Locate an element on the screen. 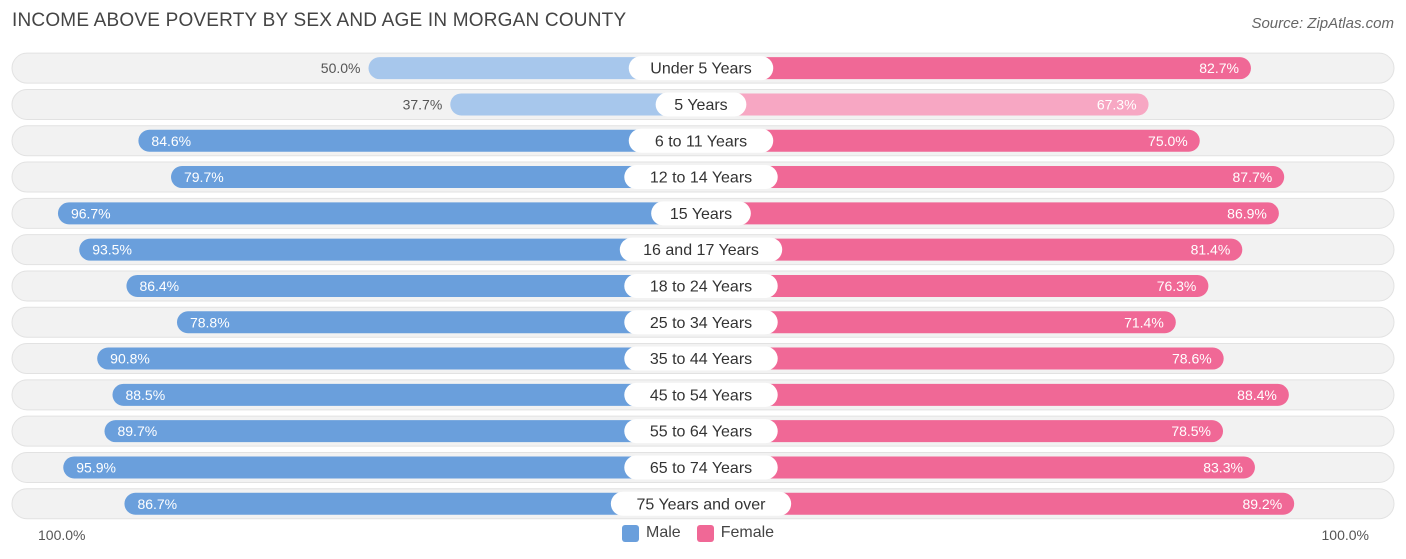 The height and width of the screenshot is (559, 1406). value-label-female: 86.9% is located at coordinates (1247, 213).